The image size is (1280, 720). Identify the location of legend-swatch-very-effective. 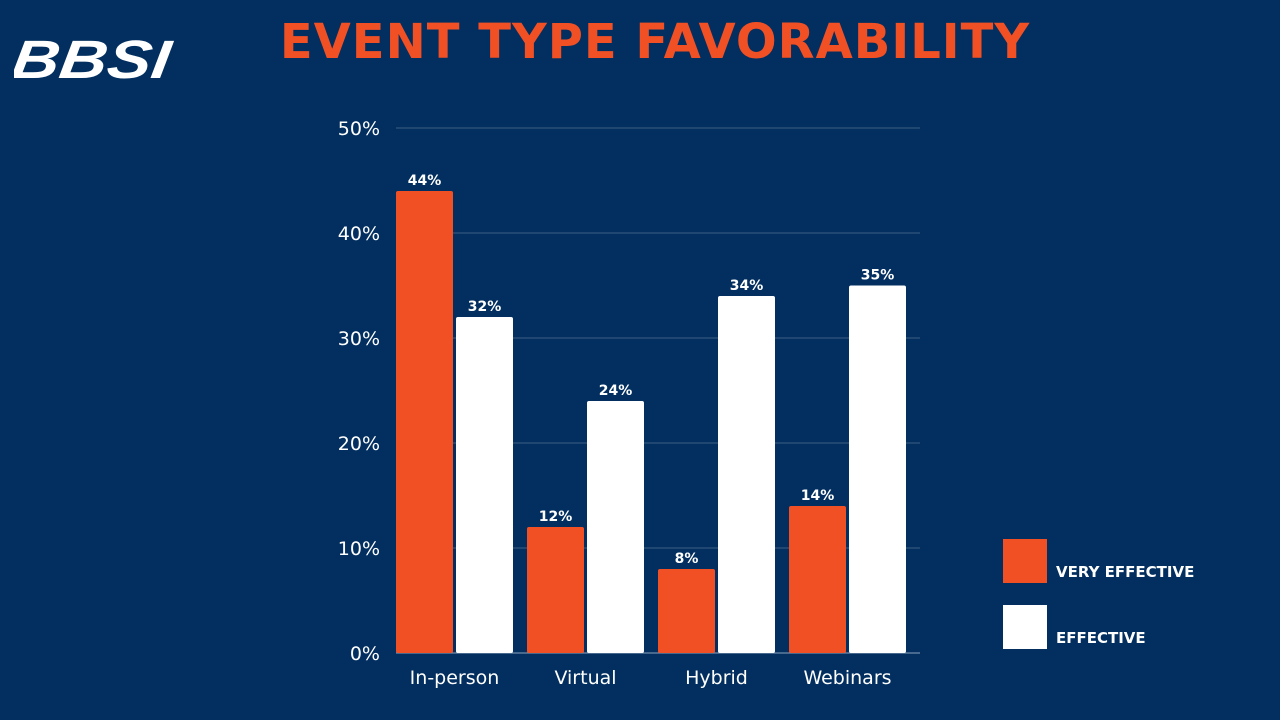
(1025, 561).